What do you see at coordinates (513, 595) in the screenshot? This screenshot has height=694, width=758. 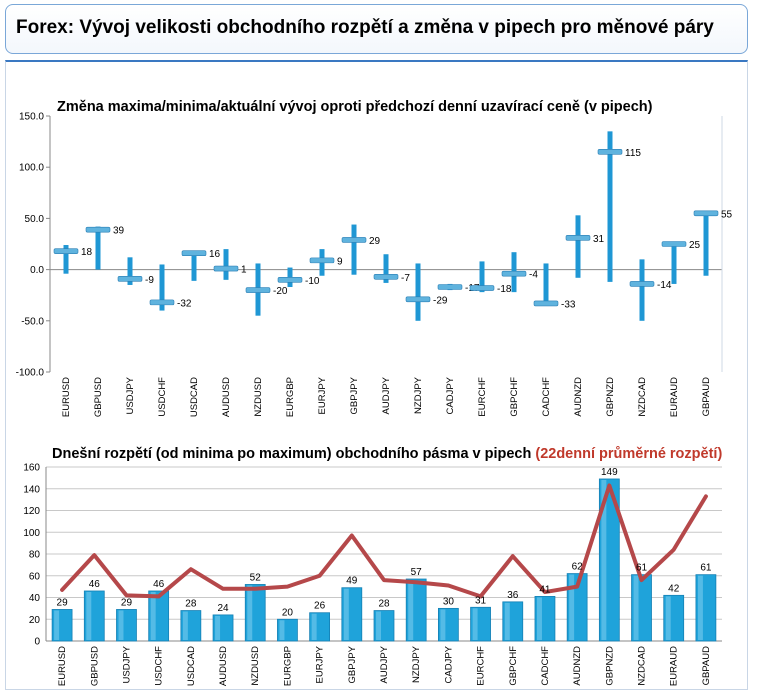 I see `chart2-data-label: 36` at bounding box center [513, 595].